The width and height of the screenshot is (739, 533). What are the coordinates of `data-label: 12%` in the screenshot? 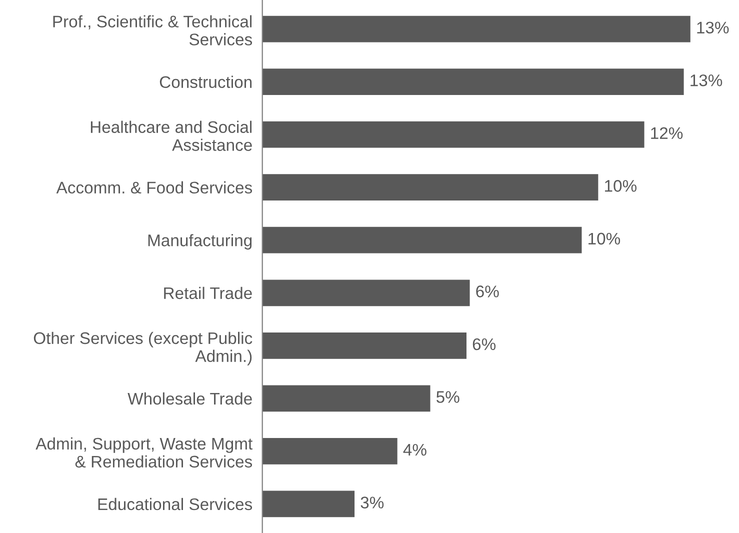 It's located at (667, 133).